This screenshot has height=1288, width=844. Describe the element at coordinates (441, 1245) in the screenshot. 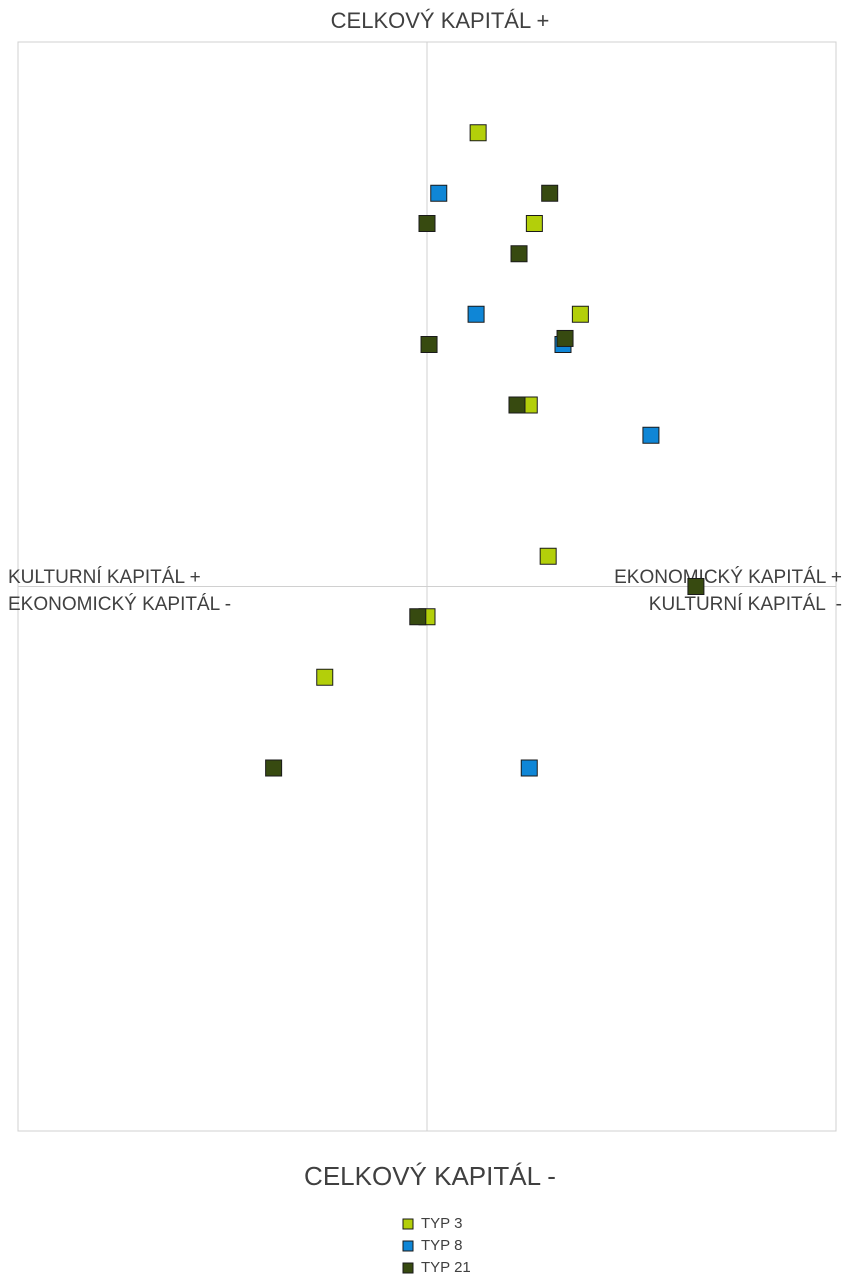

I see `legend-label: TYP 8` at that location.